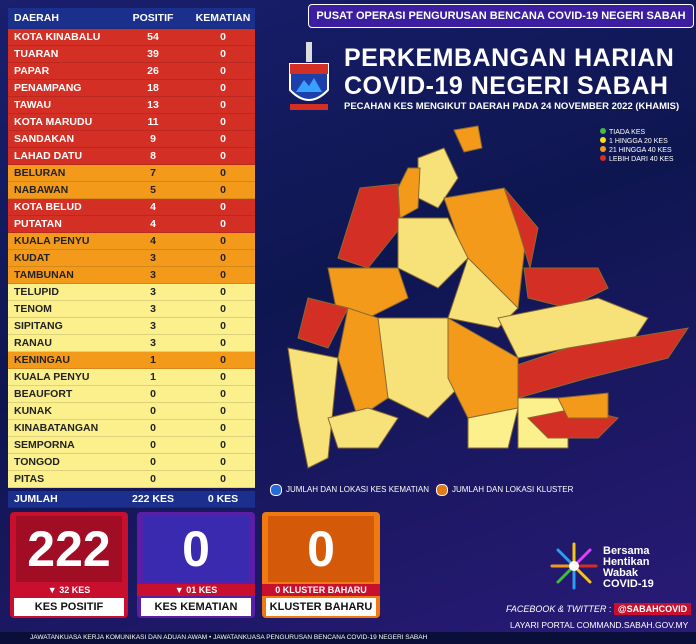  What do you see at coordinates (69, 607) in the screenshot?
I see `summary-label: KES POSITIF` at bounding box center [69, 607].